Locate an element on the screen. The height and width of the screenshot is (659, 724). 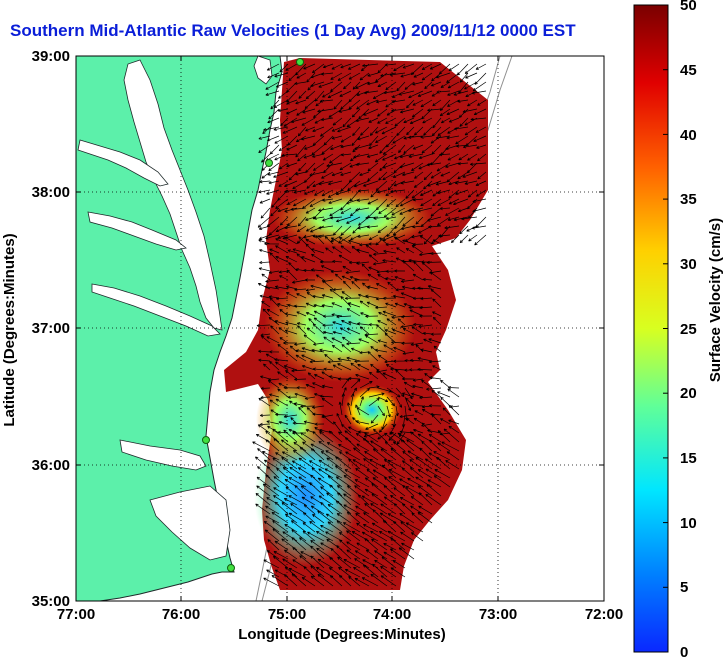
y-axis-label: Latitude (Degrees:Minutes) is located at coordinates (9, 329).